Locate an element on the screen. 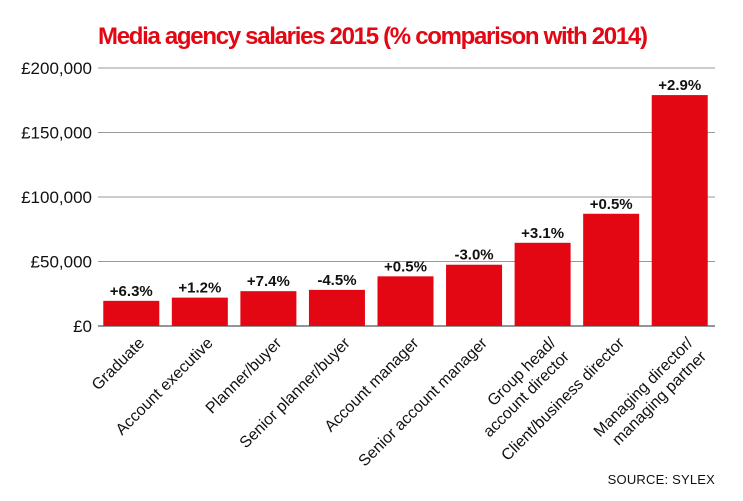 This screenshot has width=743, height=501. data-label: +3.1% is located at coordinates (542, 233).